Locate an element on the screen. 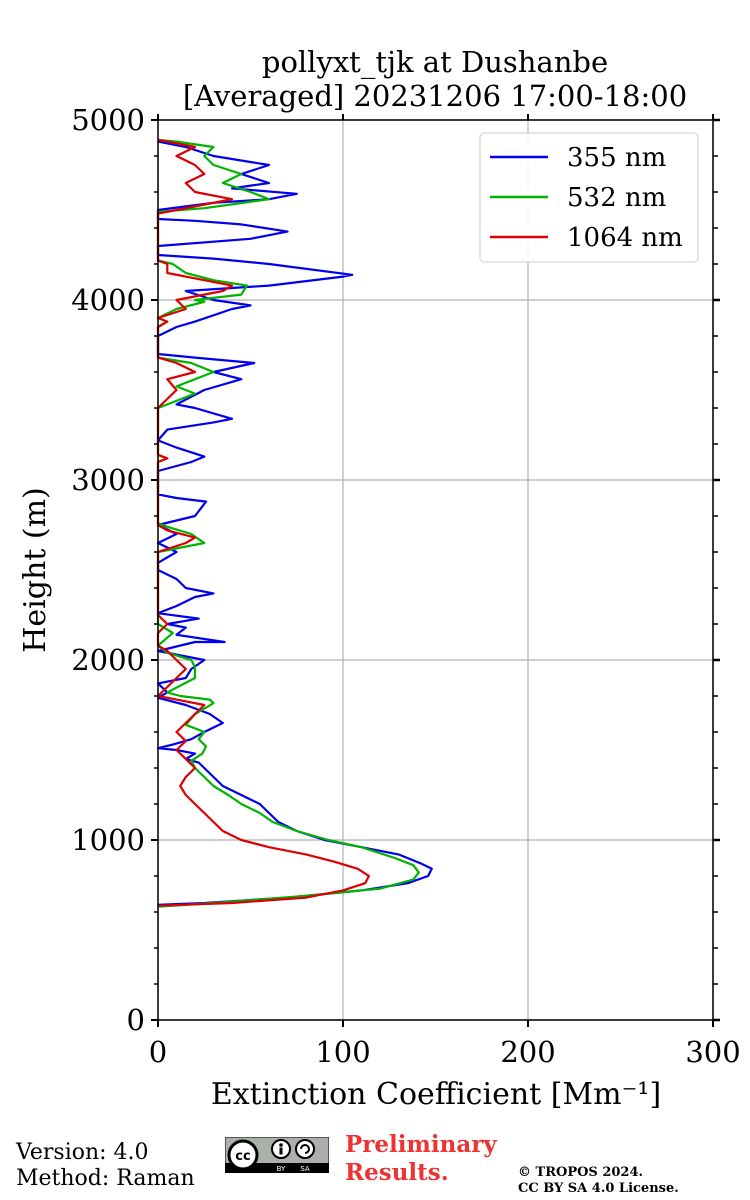 The height and width of the screenshot is (1200, 750). copyright-line2: CC BY SA 4.0 License. is located at coordinates (598, 1188).